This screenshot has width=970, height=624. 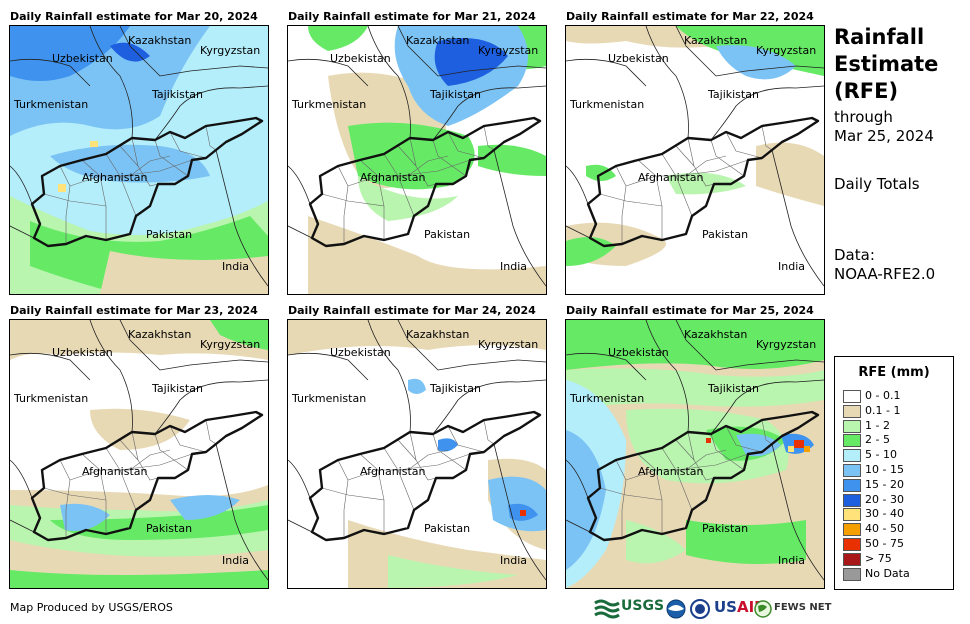 What do you see at coordinates (886, 64) in the screenshot?
I see `title-line-2: Estimate` at bounding box center [886, 64].